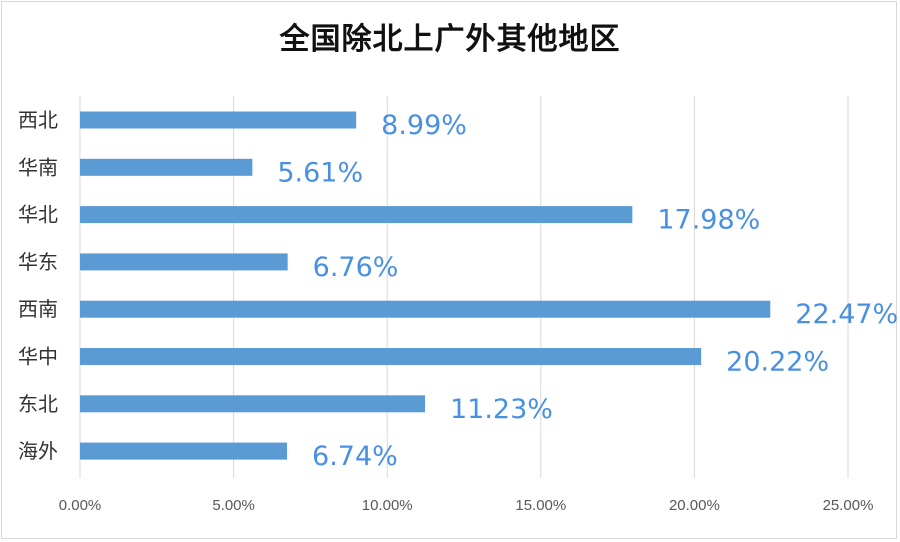 Image resolution: width=900 pixels, height=542 pixels. I want to click on data-label: 20.22%, so click(777, 362).